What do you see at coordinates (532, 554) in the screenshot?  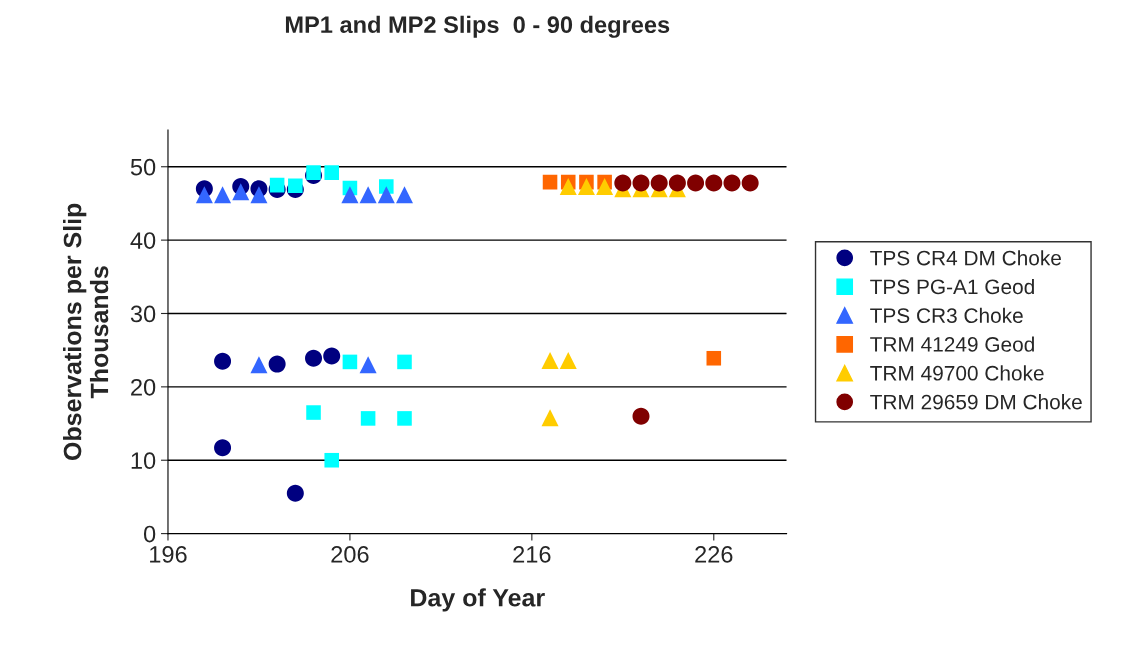 I see `x-tick-label: 216` at bounding box center [532, 554].